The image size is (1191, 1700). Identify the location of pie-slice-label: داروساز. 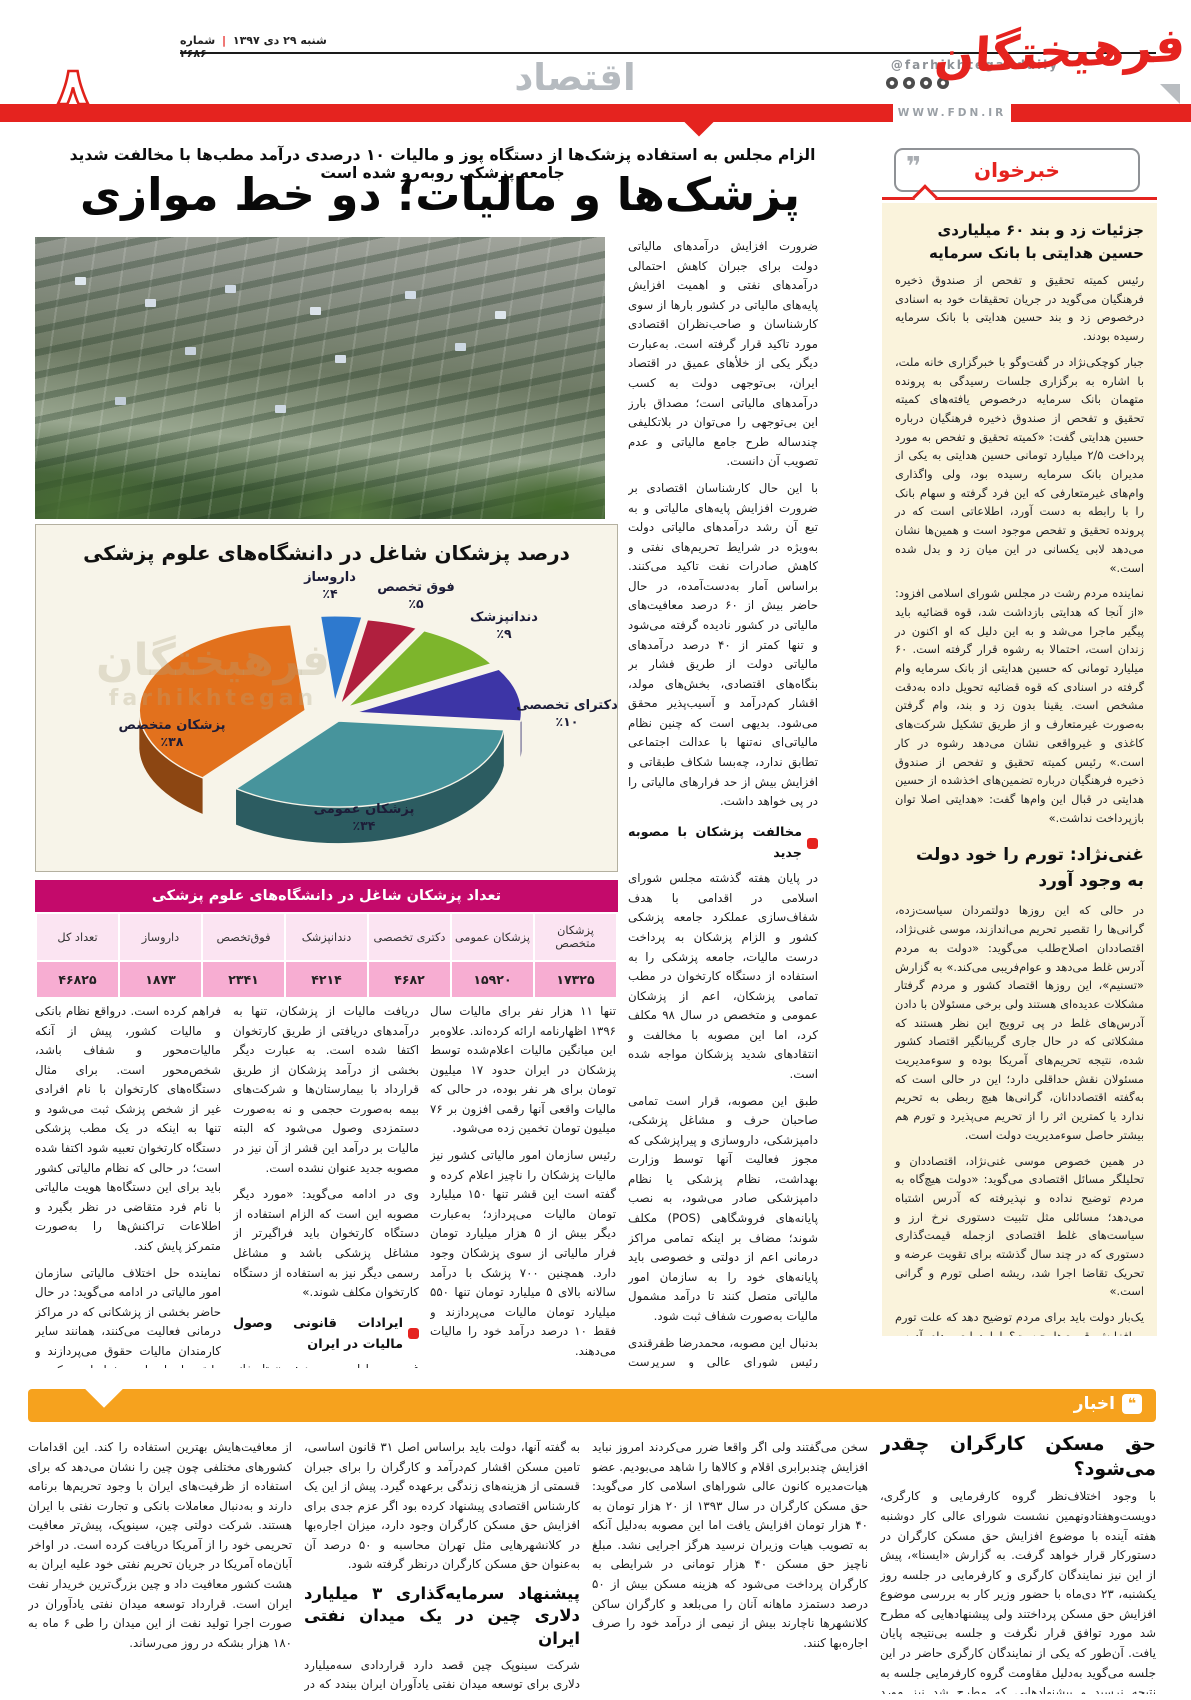
(329, 577).